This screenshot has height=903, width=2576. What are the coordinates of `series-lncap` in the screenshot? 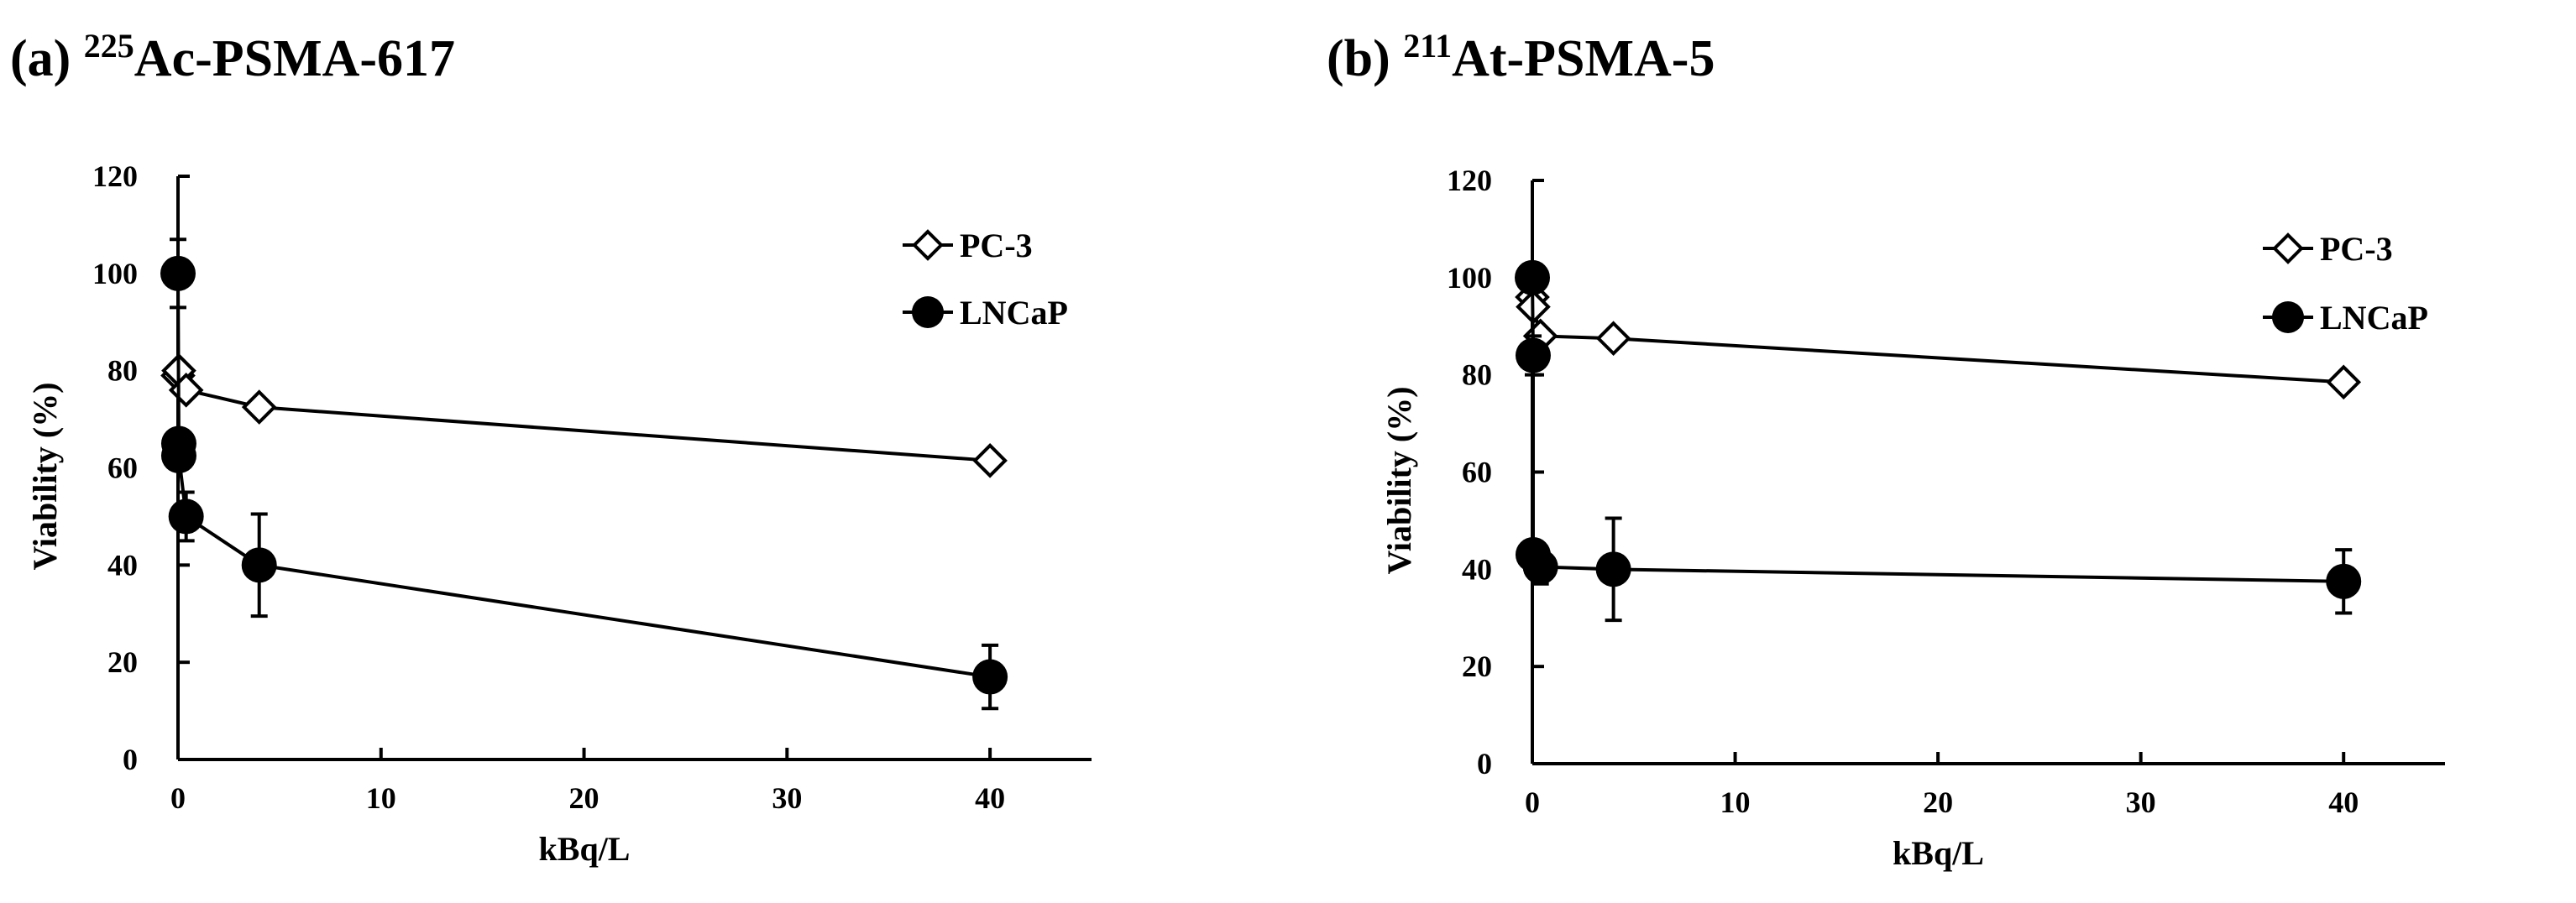 It's located at (1939, 441).